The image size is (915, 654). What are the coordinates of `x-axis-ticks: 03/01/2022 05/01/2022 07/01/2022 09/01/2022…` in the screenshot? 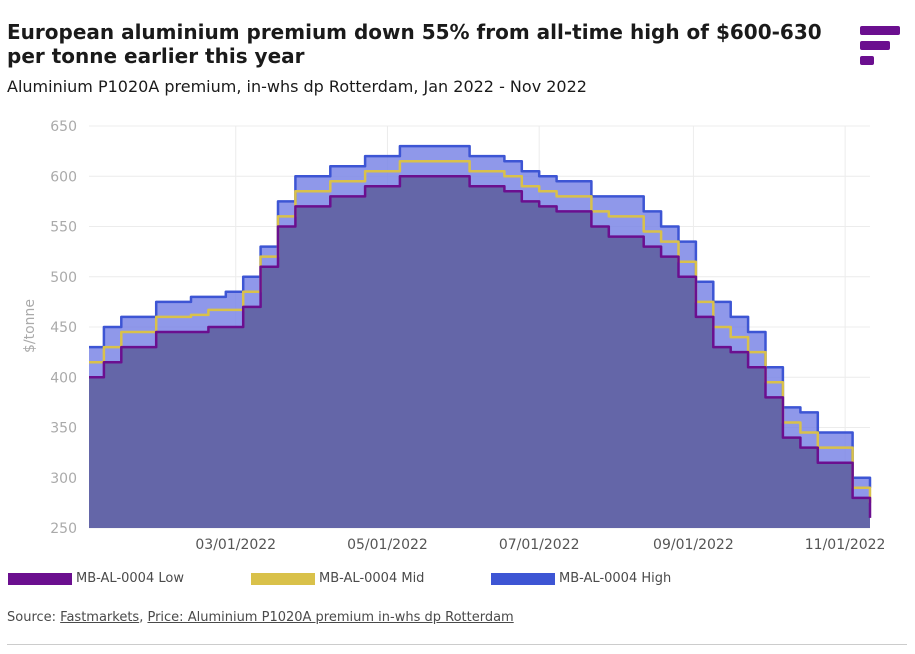 It's located at (540, 545).